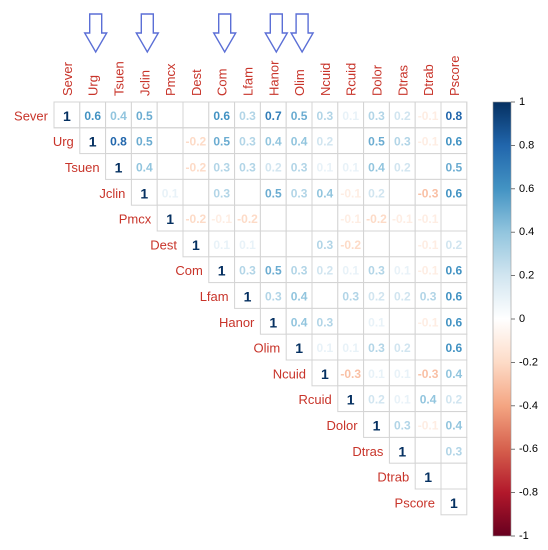 Image resolution: width=548 pixels, height=550 pixels. What do you see at coordinates (196, 82) in the screenshot?
I see `column-label: Dest` at bounding box center [196, 82].